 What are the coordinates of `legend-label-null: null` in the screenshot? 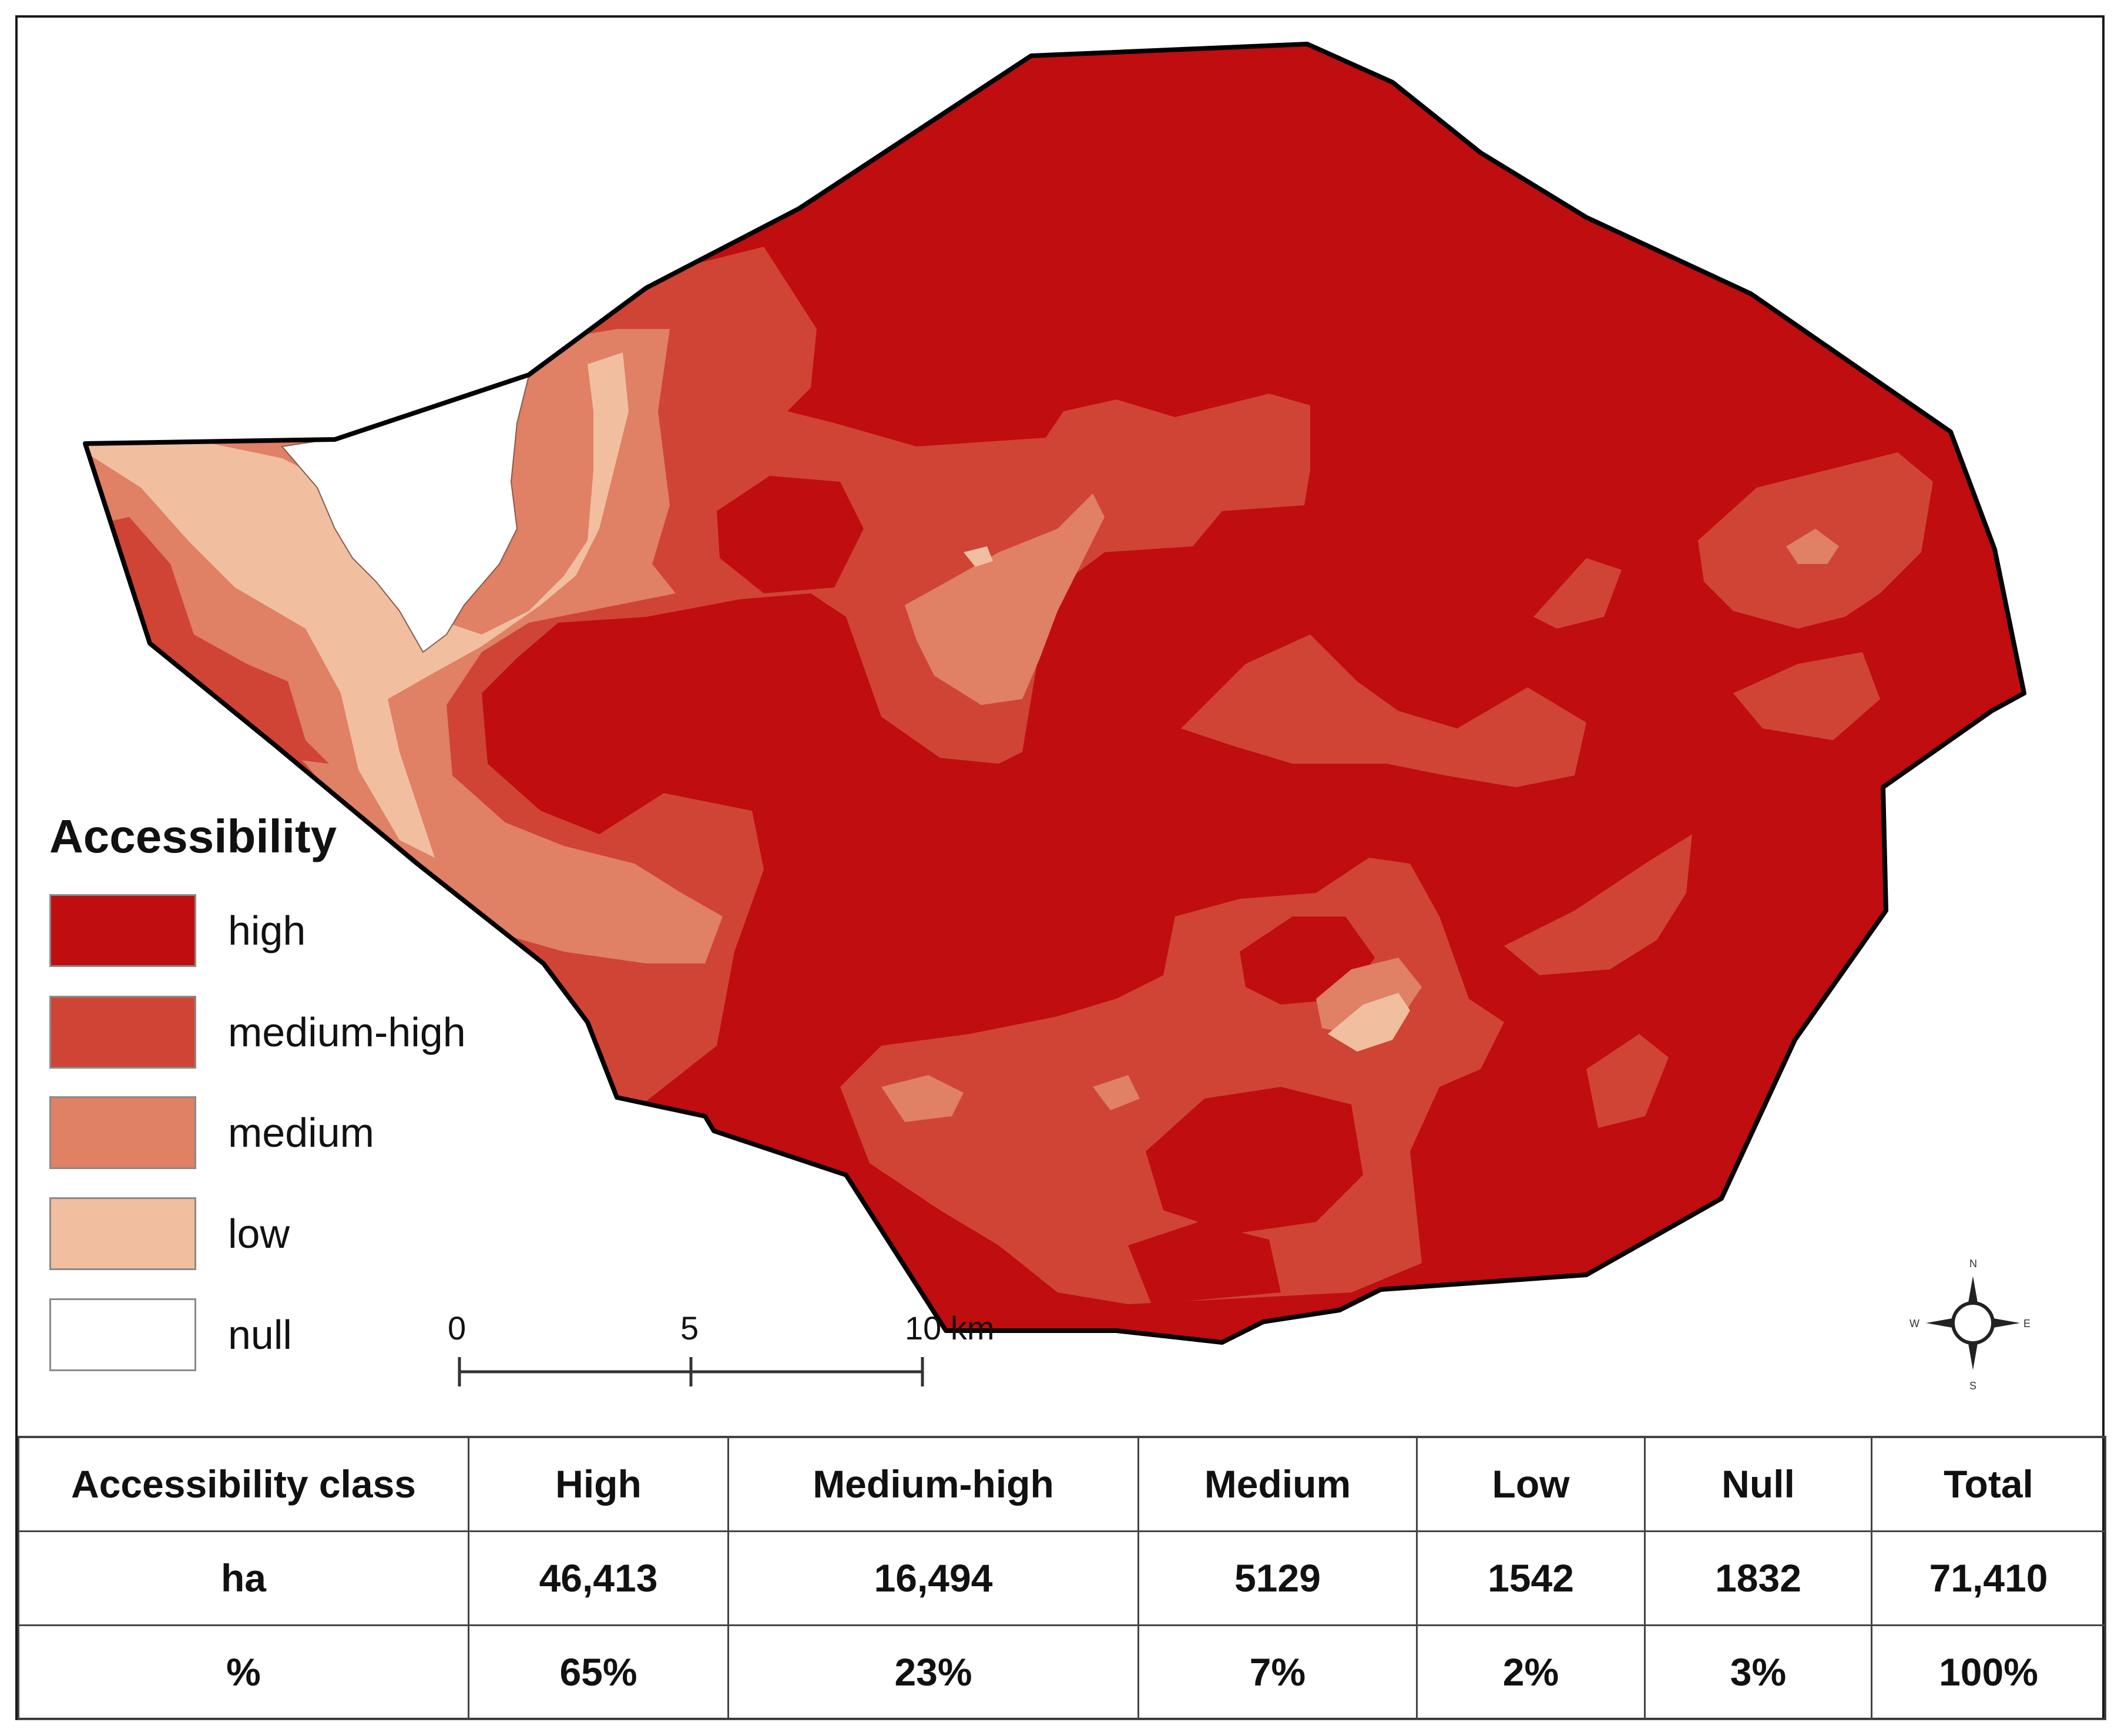 It's located at (260, 1335).